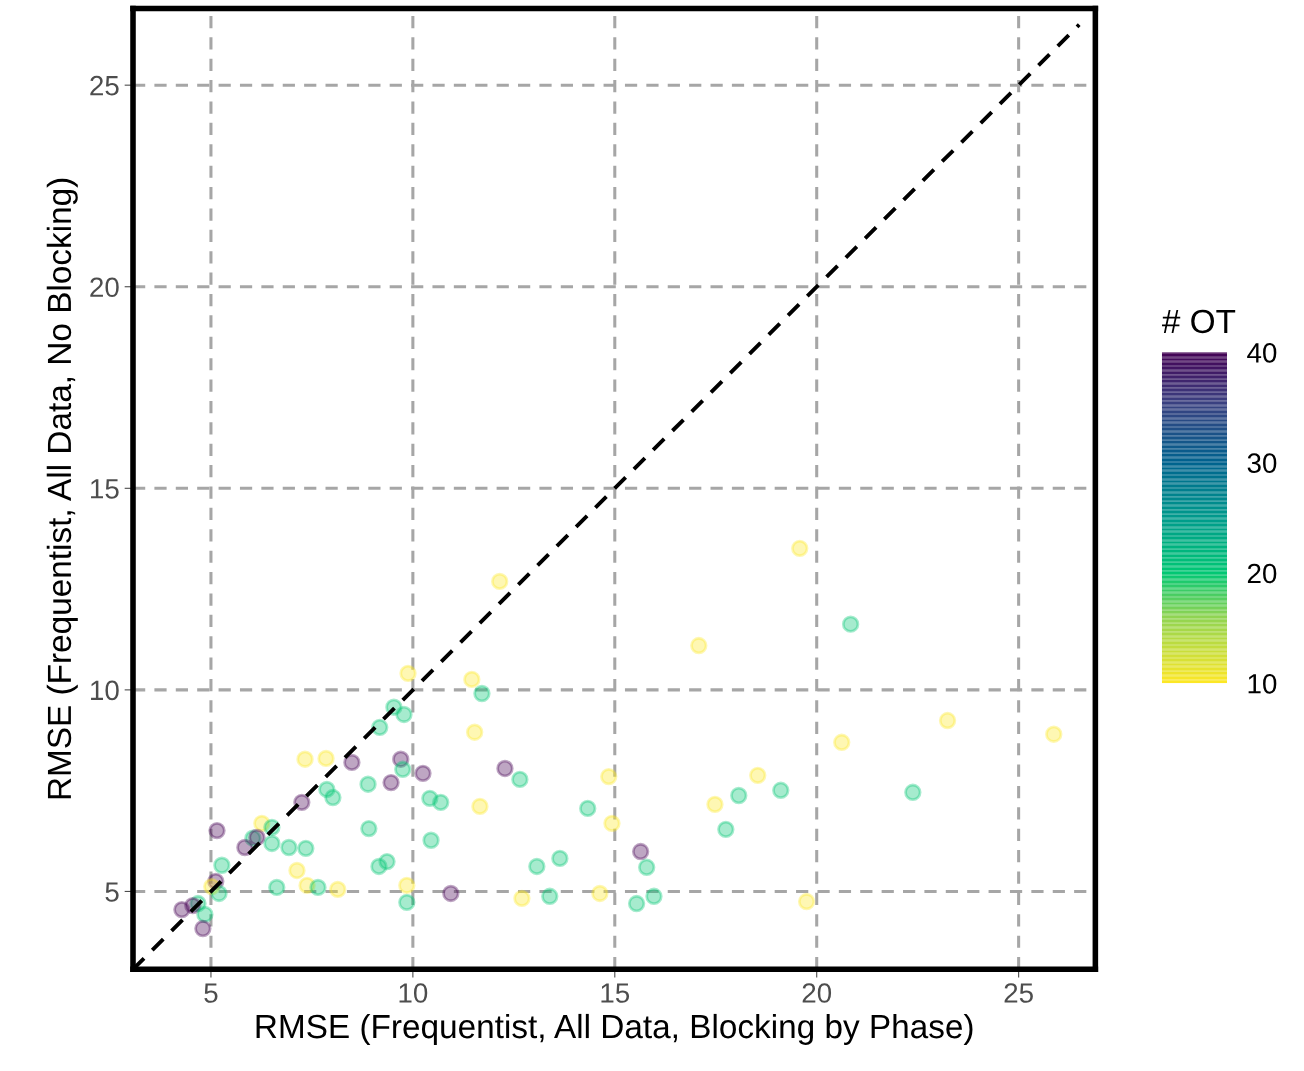  What do you see at coordinates (105, 489) in the screenshot?
I see `y-tick-label: 15` at bounding box center [105, 489].